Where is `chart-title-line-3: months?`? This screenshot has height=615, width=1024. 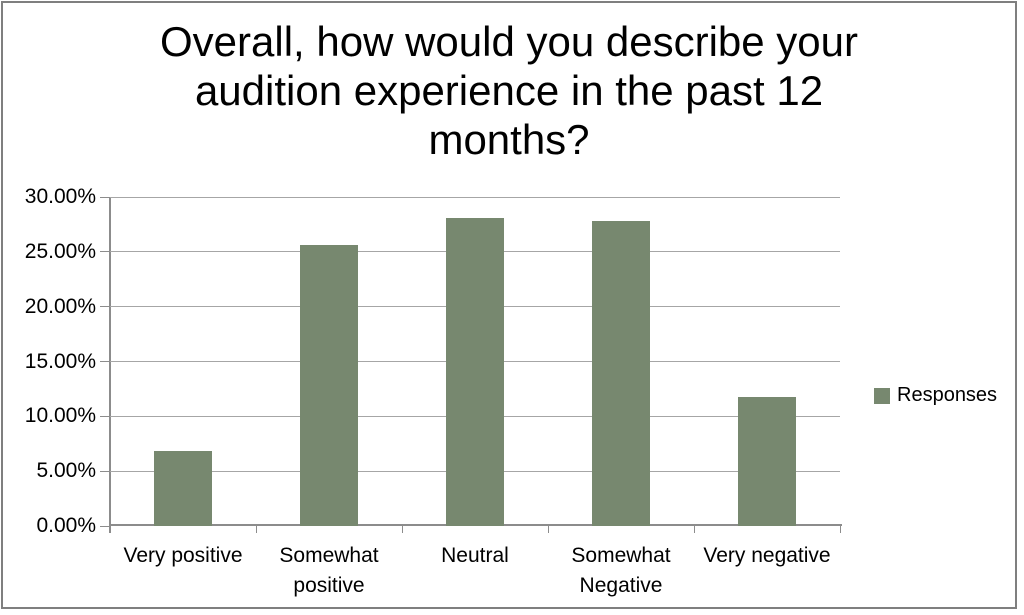
chart-title-line-3: months? is located at coordinates (509, 139).